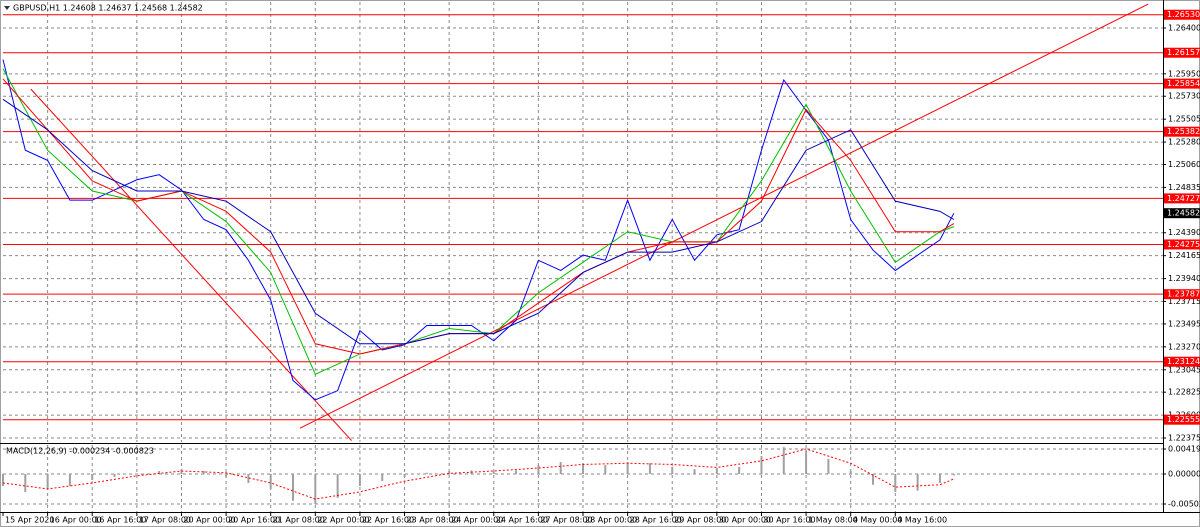  I want to click on level-label: 1.24727, so click(1183, 198).